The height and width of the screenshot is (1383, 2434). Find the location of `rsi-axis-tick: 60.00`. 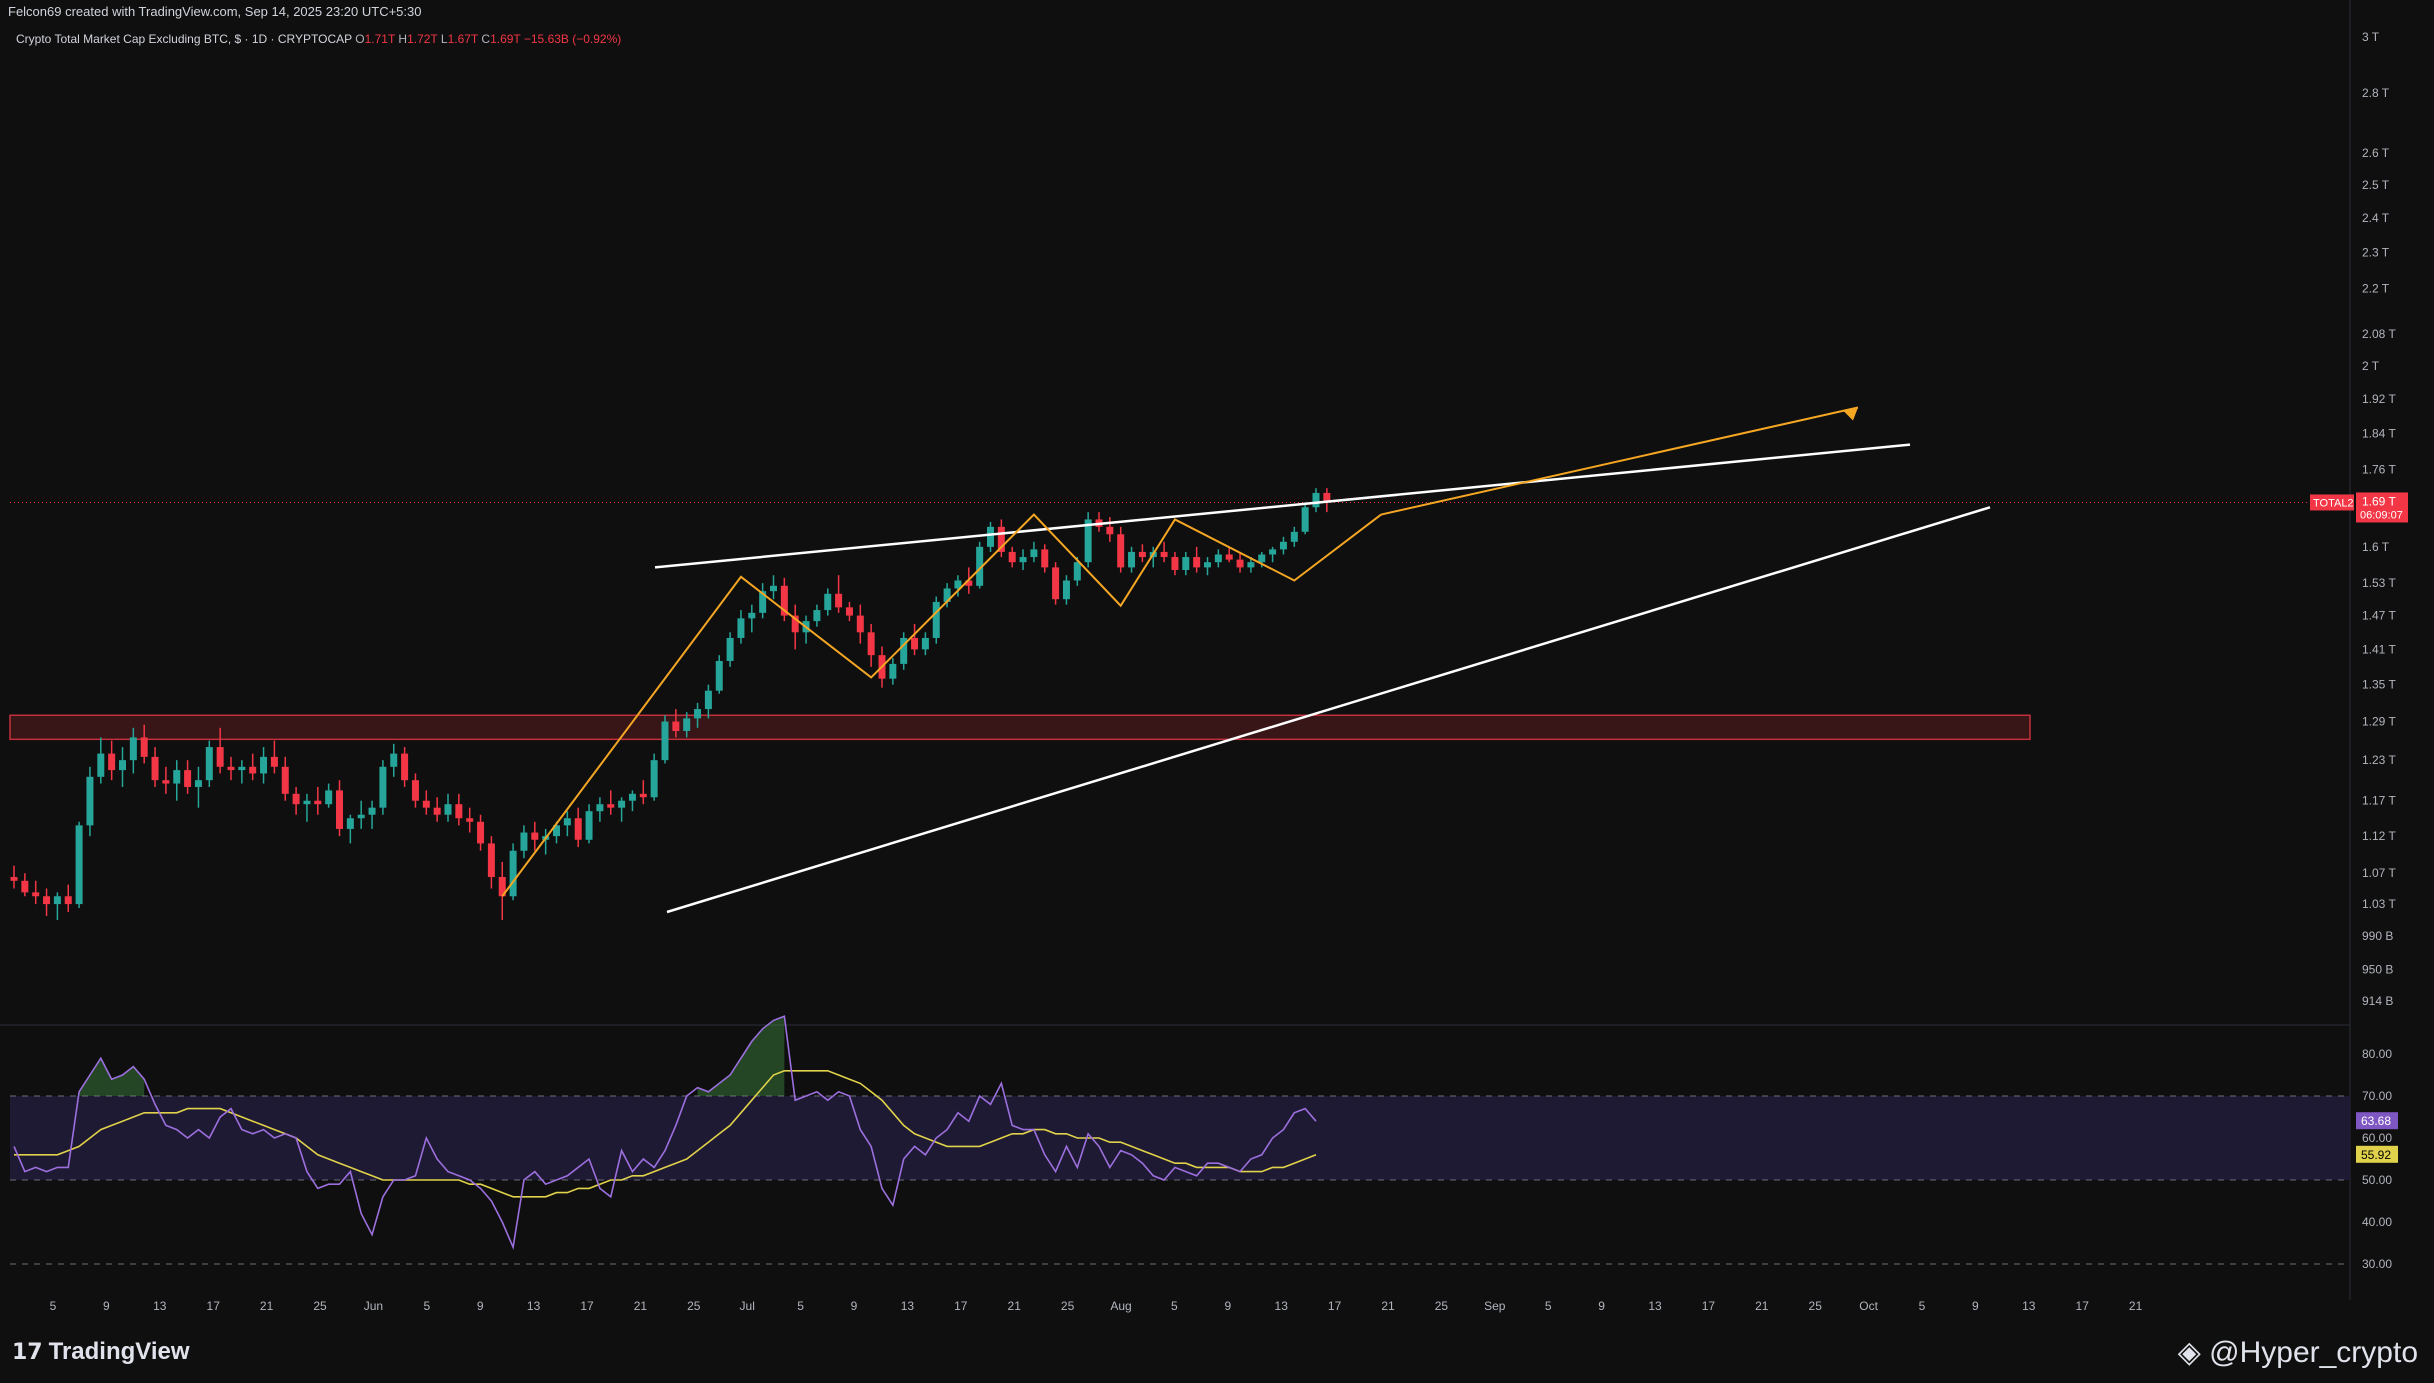

rsi-axis-tick: 60.00 is located at coordinates (2377, 1138).